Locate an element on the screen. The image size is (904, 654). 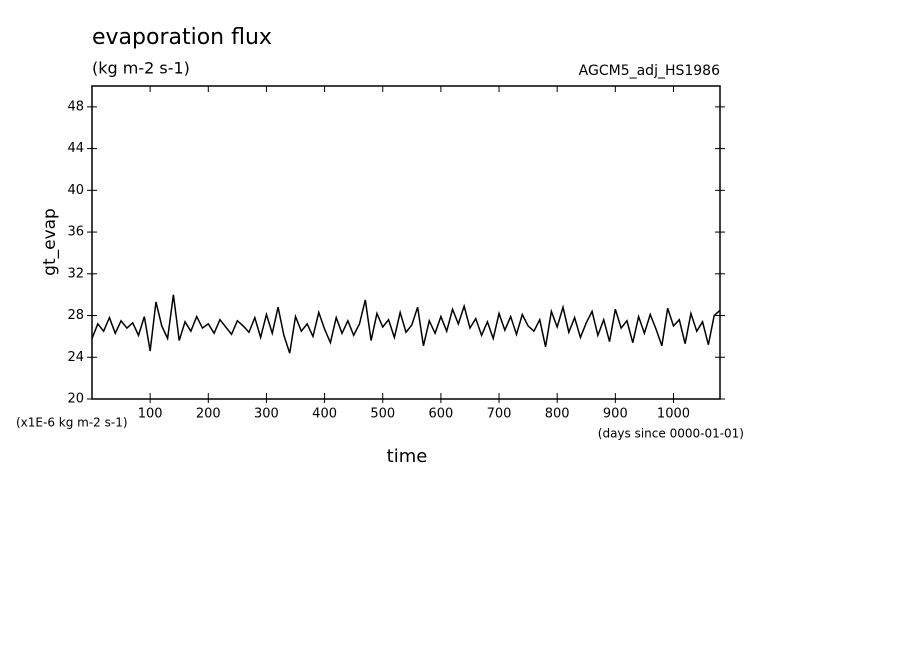
x-tick-label: 600 is located at coordinates (440, 414).